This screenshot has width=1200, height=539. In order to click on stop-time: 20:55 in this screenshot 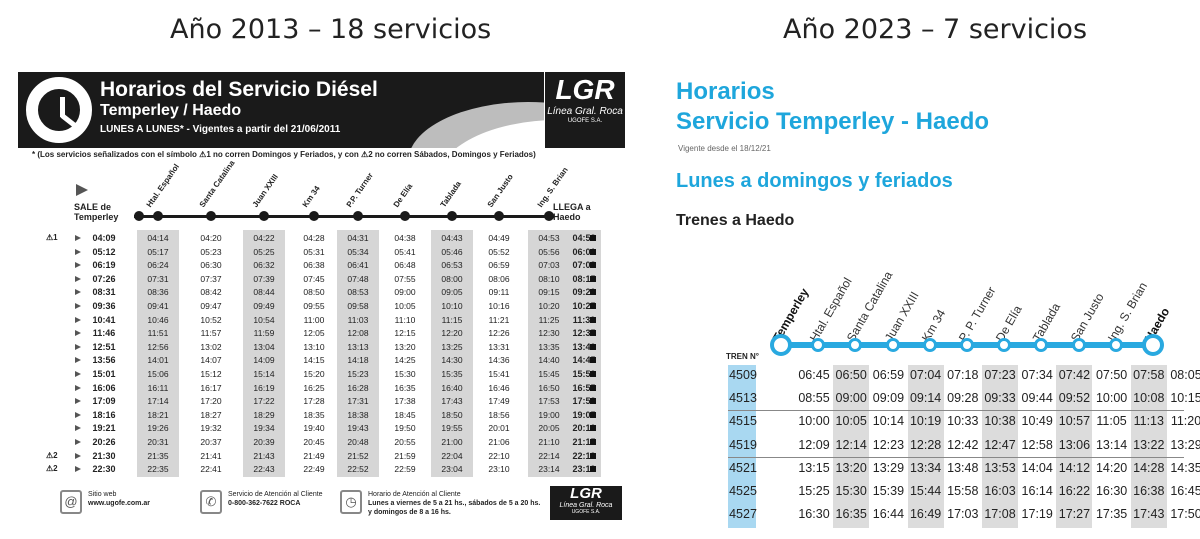, I will do `click(405, 442)`.